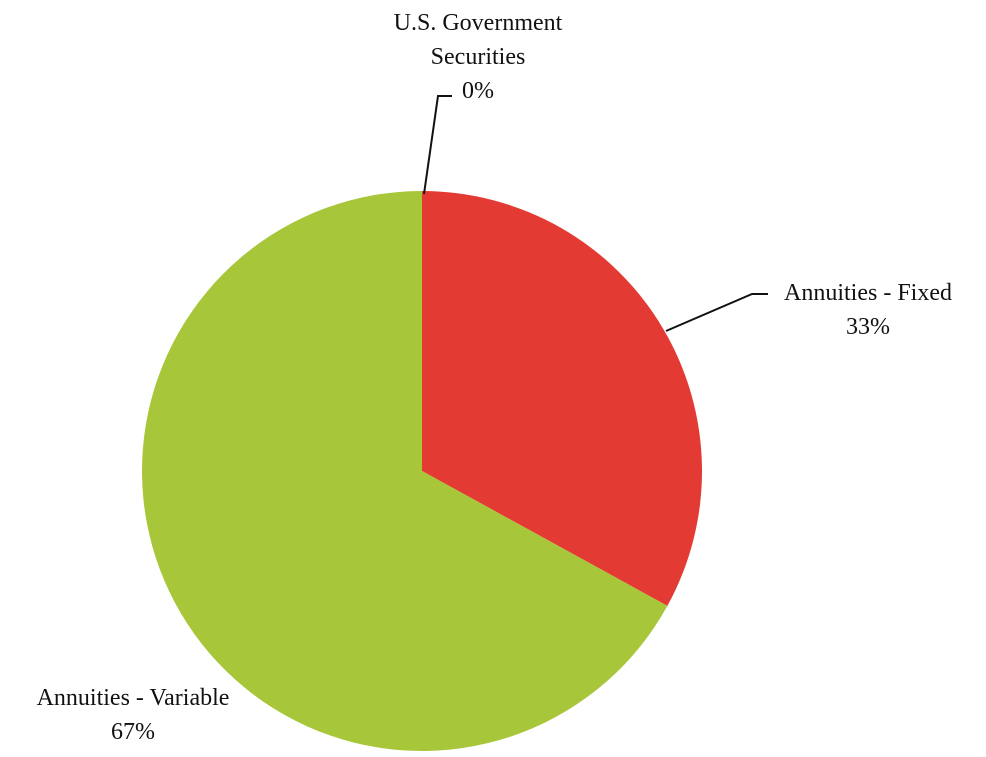 The width and height of the screenshot is (986, 757). What do you see at coordinates (478, 57) in the screenshot?
I see `slice-label: Securities` at bounding box center [478, 57].